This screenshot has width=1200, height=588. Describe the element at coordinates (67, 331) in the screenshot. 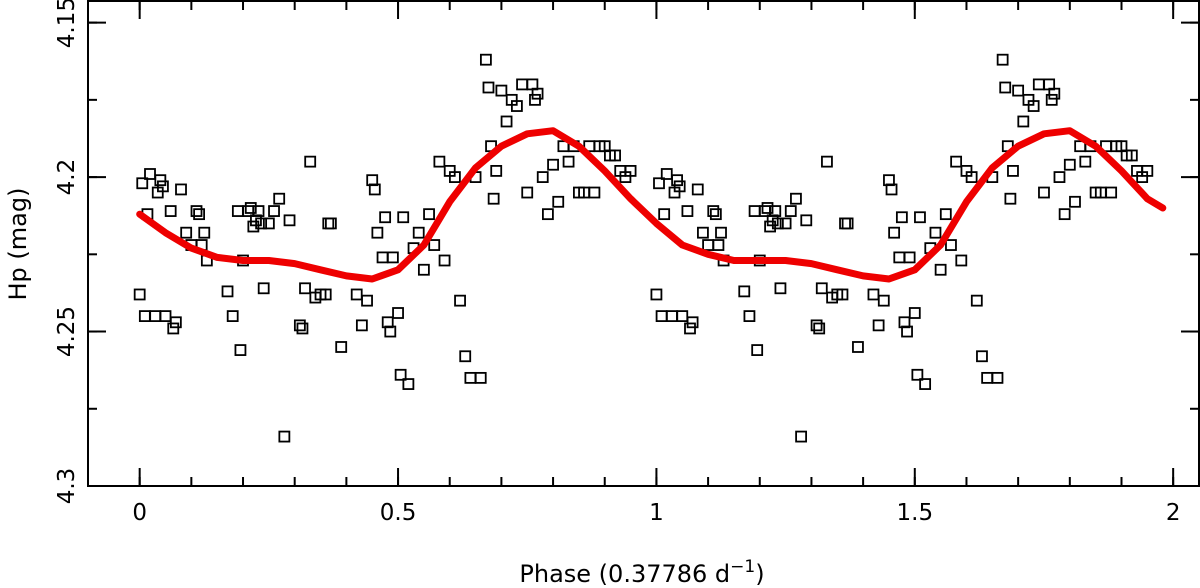

I see `y-tick-label: 4.25` at that location.